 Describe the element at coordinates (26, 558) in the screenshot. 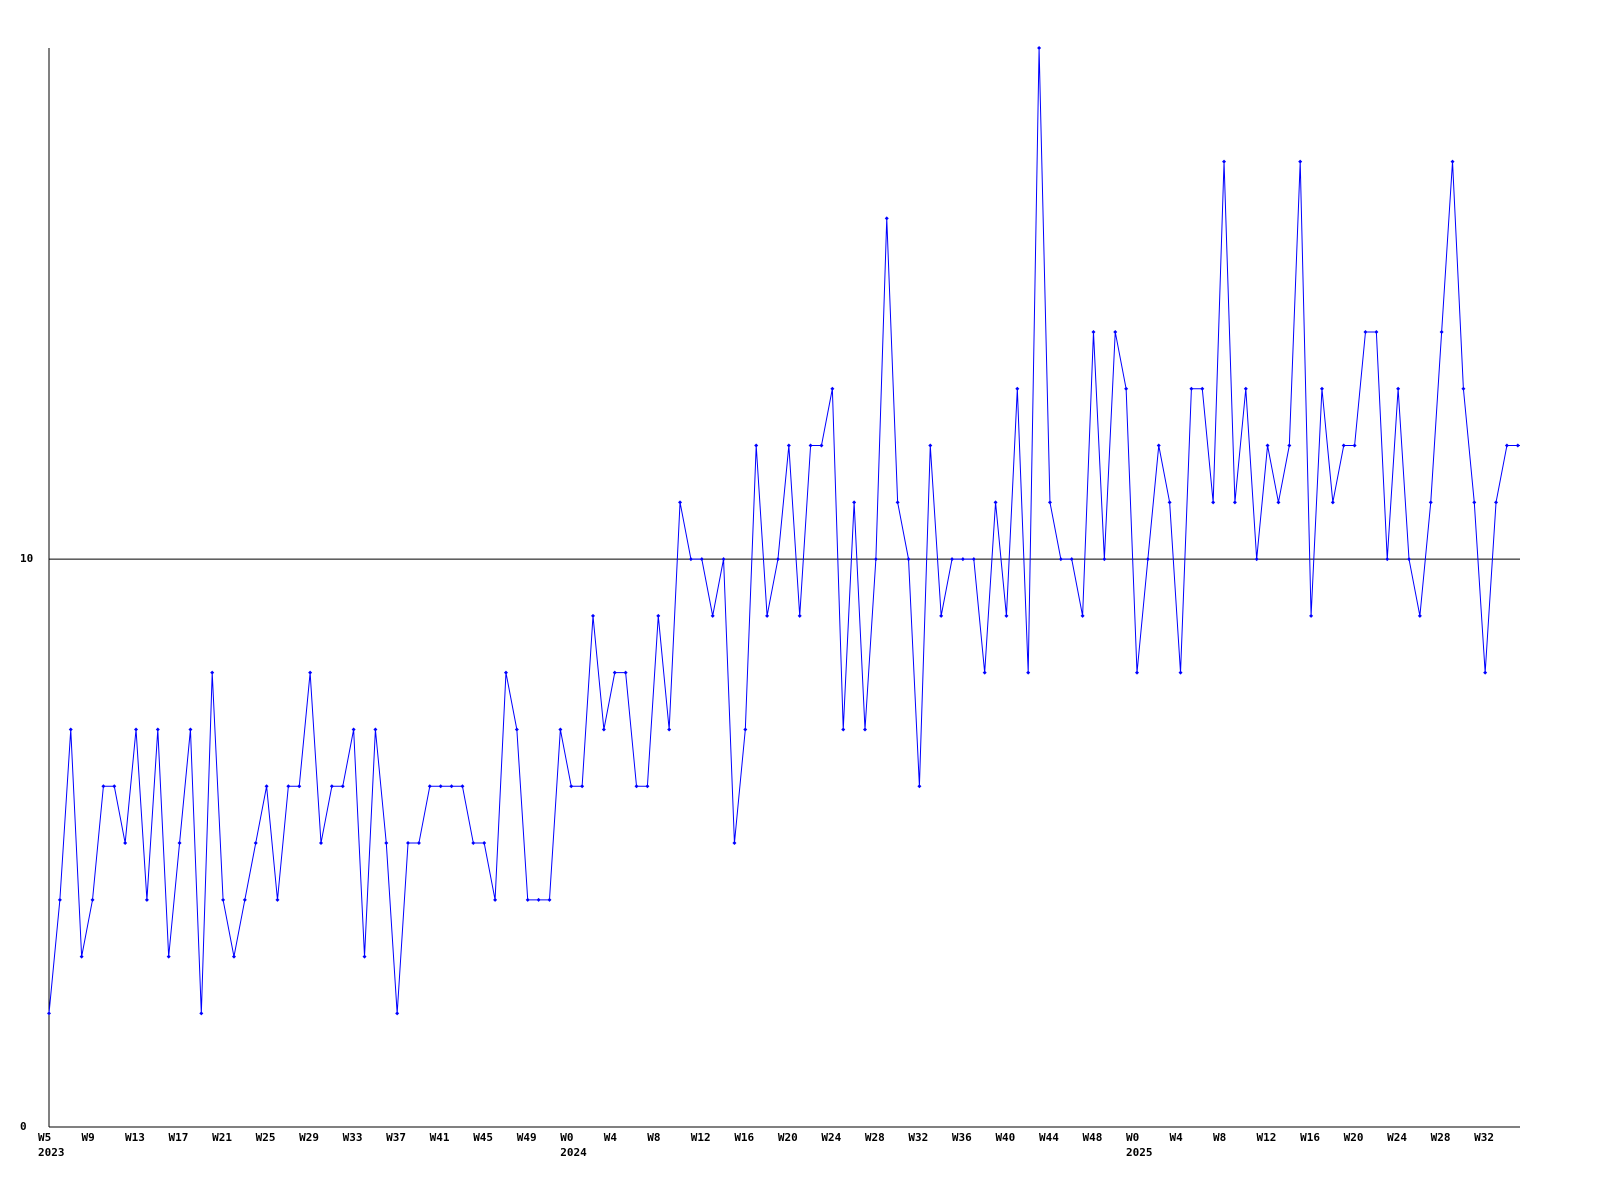

I see `y-tick-label: 10` at that location.